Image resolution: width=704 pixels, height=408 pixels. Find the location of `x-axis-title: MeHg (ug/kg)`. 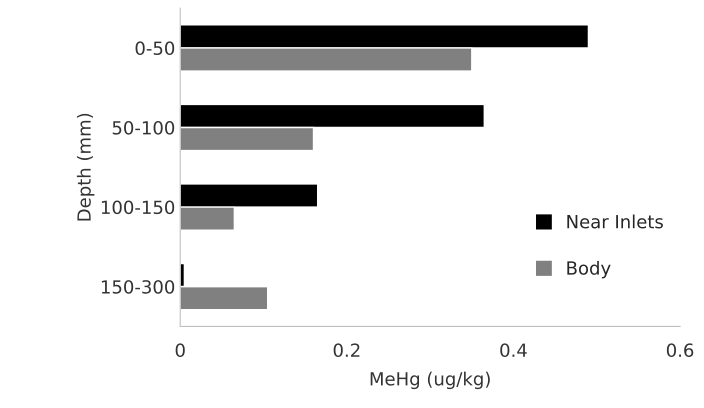

x-axis-title: MeHg (ug/kg) is located at coordinates (430, 381).